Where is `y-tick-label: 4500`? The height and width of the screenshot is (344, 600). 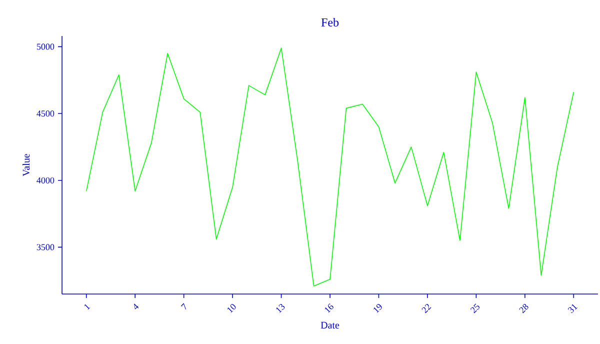
y-tick-label: 4500 is located at coordinates (45, 113).